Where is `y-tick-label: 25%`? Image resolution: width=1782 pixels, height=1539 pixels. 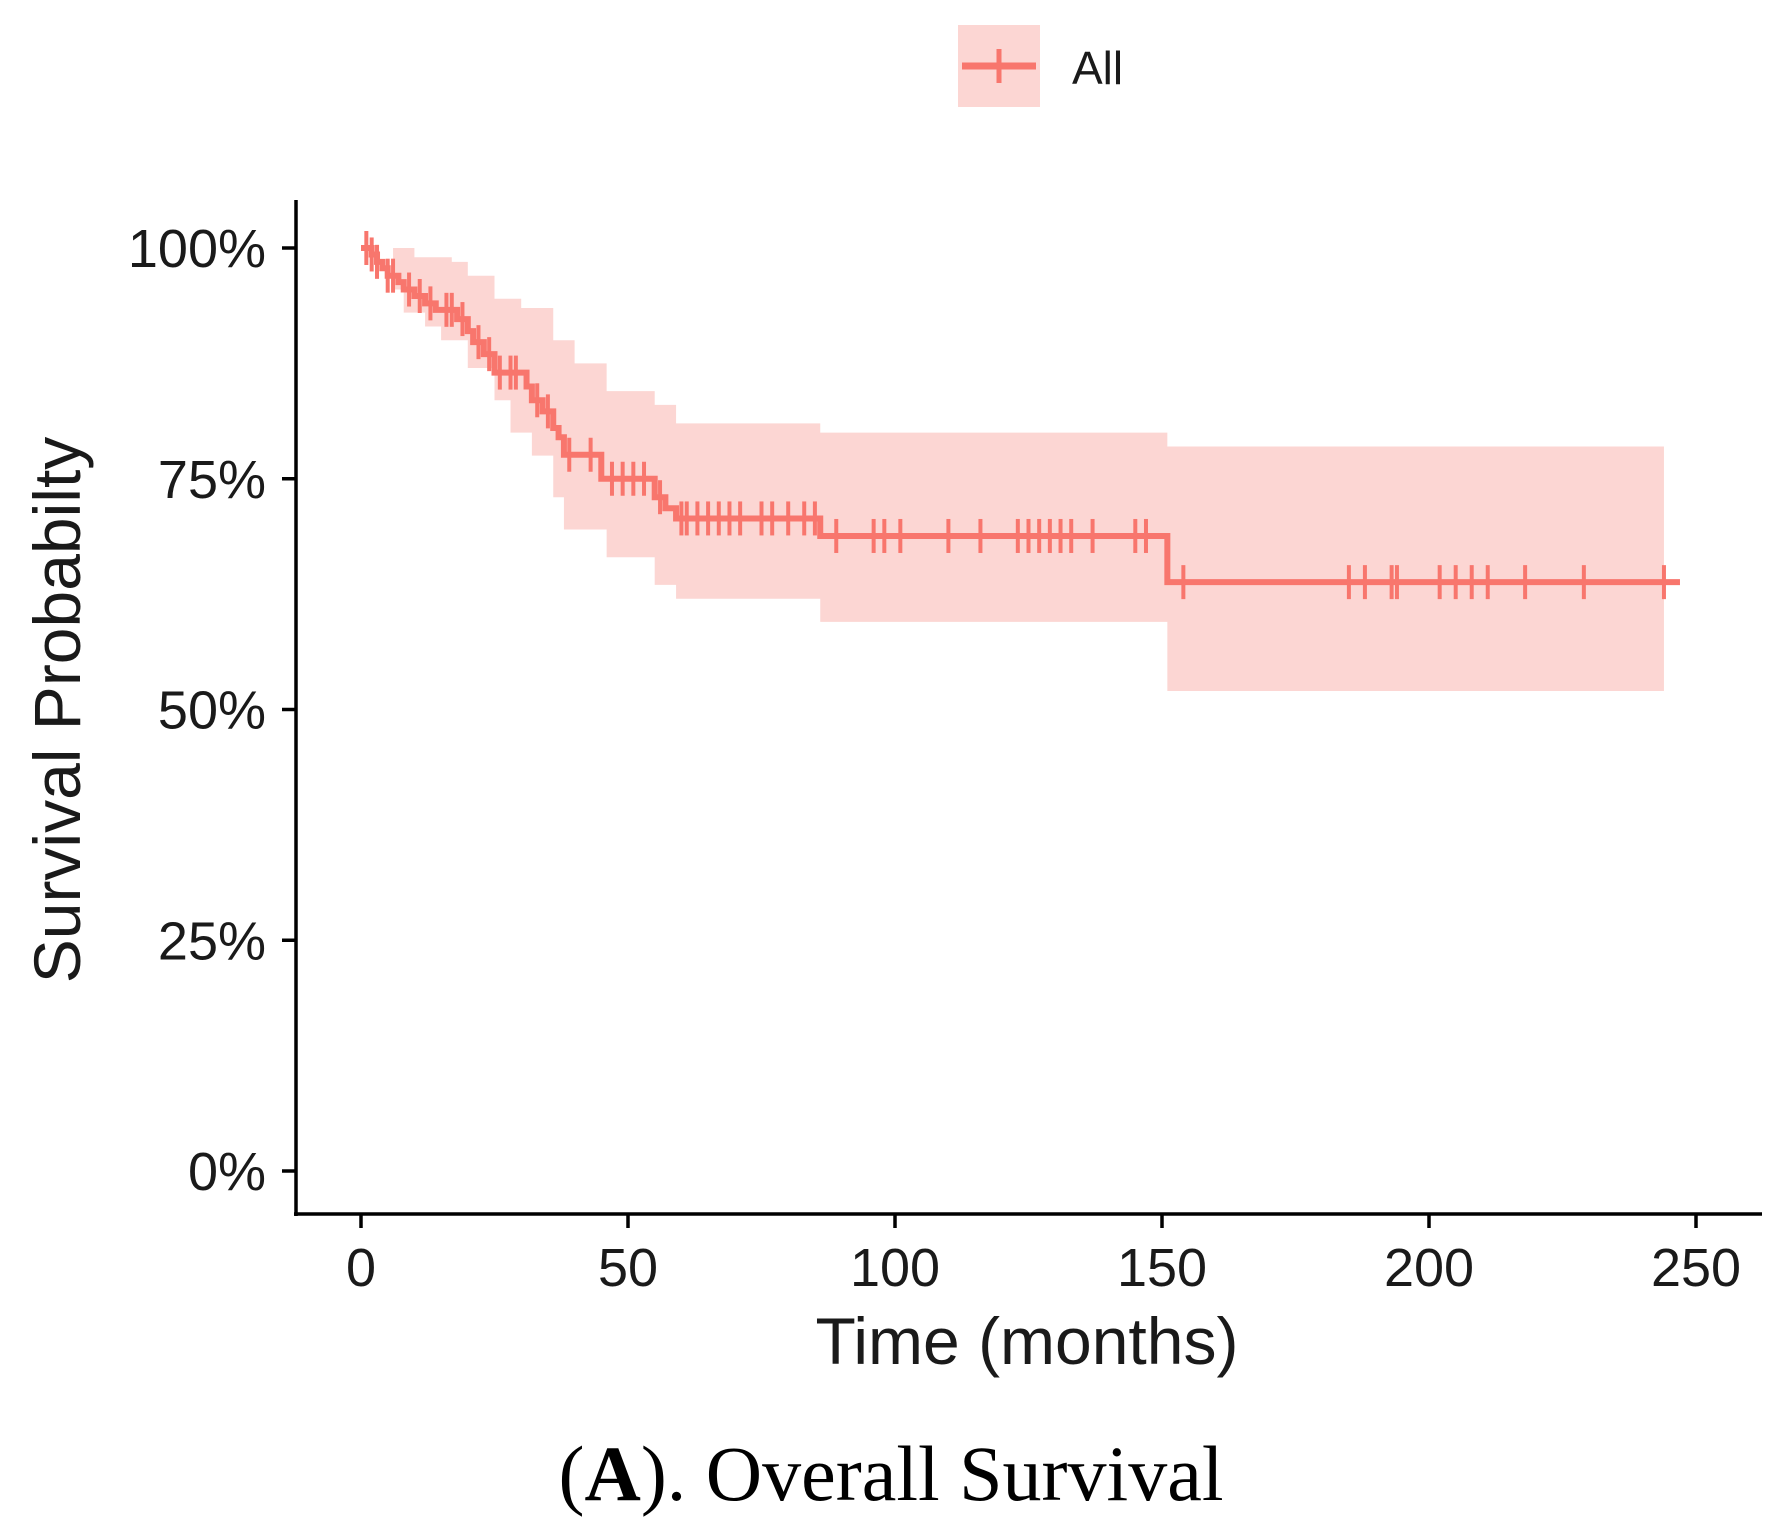
y-tick-label: 25% is located at coordinates (212, 941).